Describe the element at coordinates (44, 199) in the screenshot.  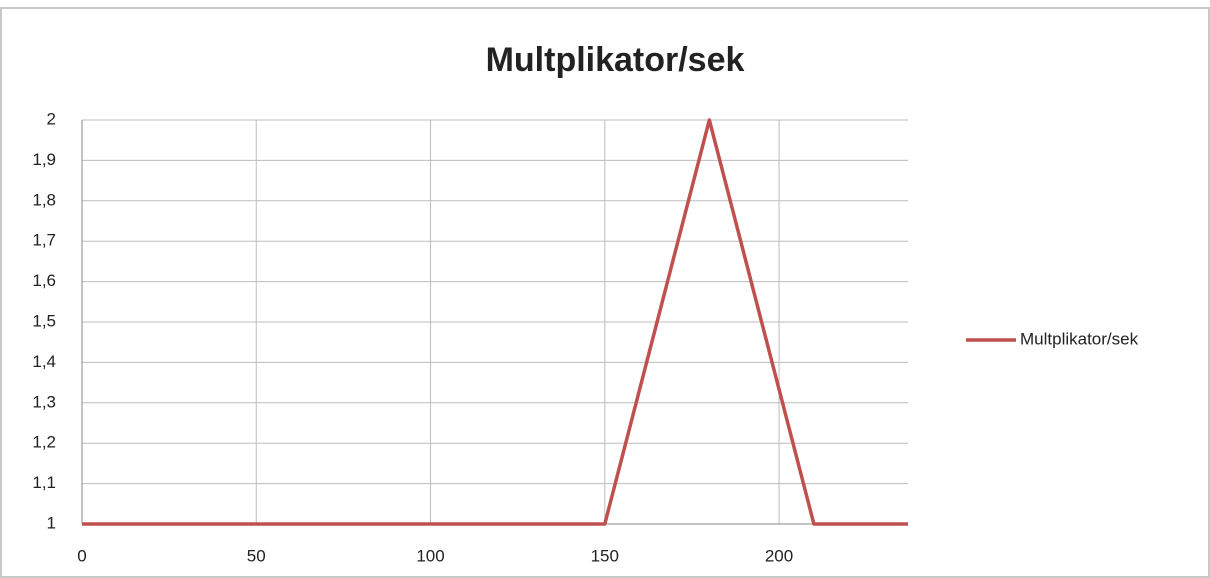
I see `y-tick-label: 1,8` at that location.